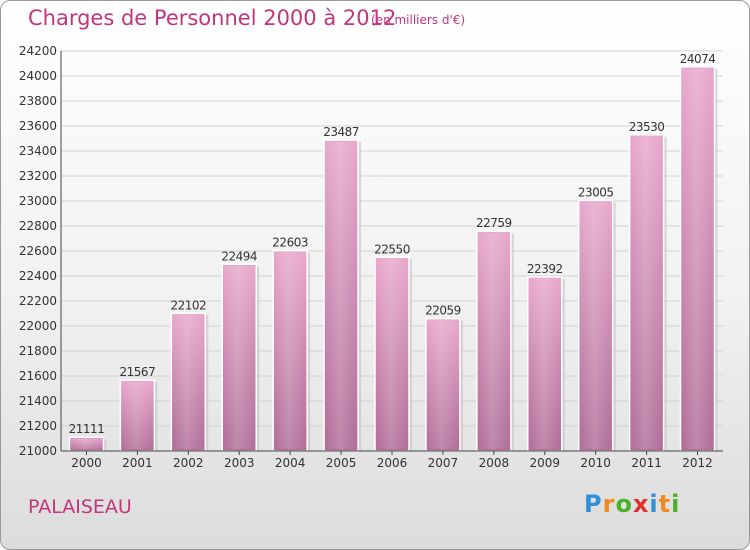 This screenshot has width=750, height=550. I want to click on city-name: PALAISEAU, so click(80, 507).